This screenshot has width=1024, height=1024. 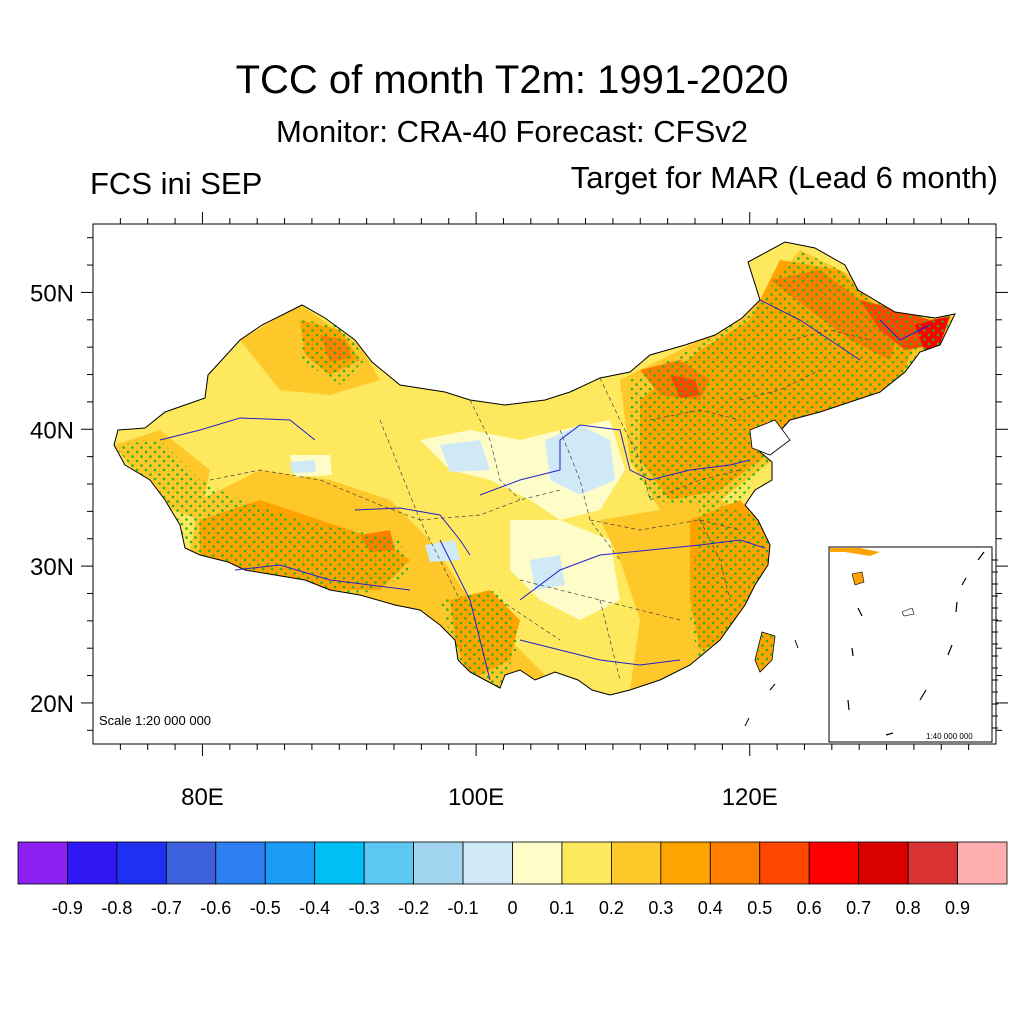 I want to click on colorbar-tick-label: 0.9, so click(x=957, y=908).